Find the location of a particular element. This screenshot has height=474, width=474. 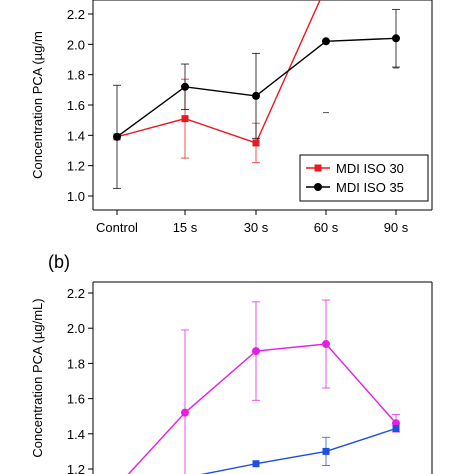

panel-label: (b) is located at coordinates (59, 262).